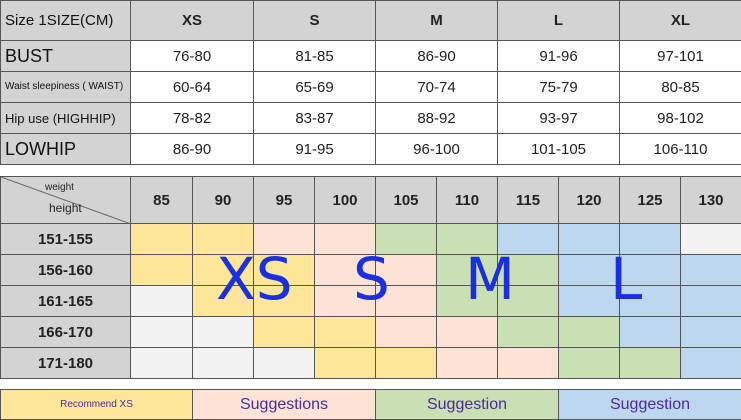  Describe the element at coordinates (680, 118) in the screenshot. I see `measurement-value: 98-102` at that location.